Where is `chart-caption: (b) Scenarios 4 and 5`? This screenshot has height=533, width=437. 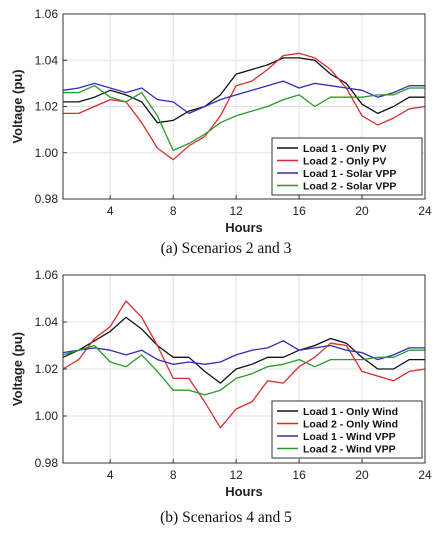
chart-caption: (b) Scenarios 4 and 5 is located at coordinates (226, 517).